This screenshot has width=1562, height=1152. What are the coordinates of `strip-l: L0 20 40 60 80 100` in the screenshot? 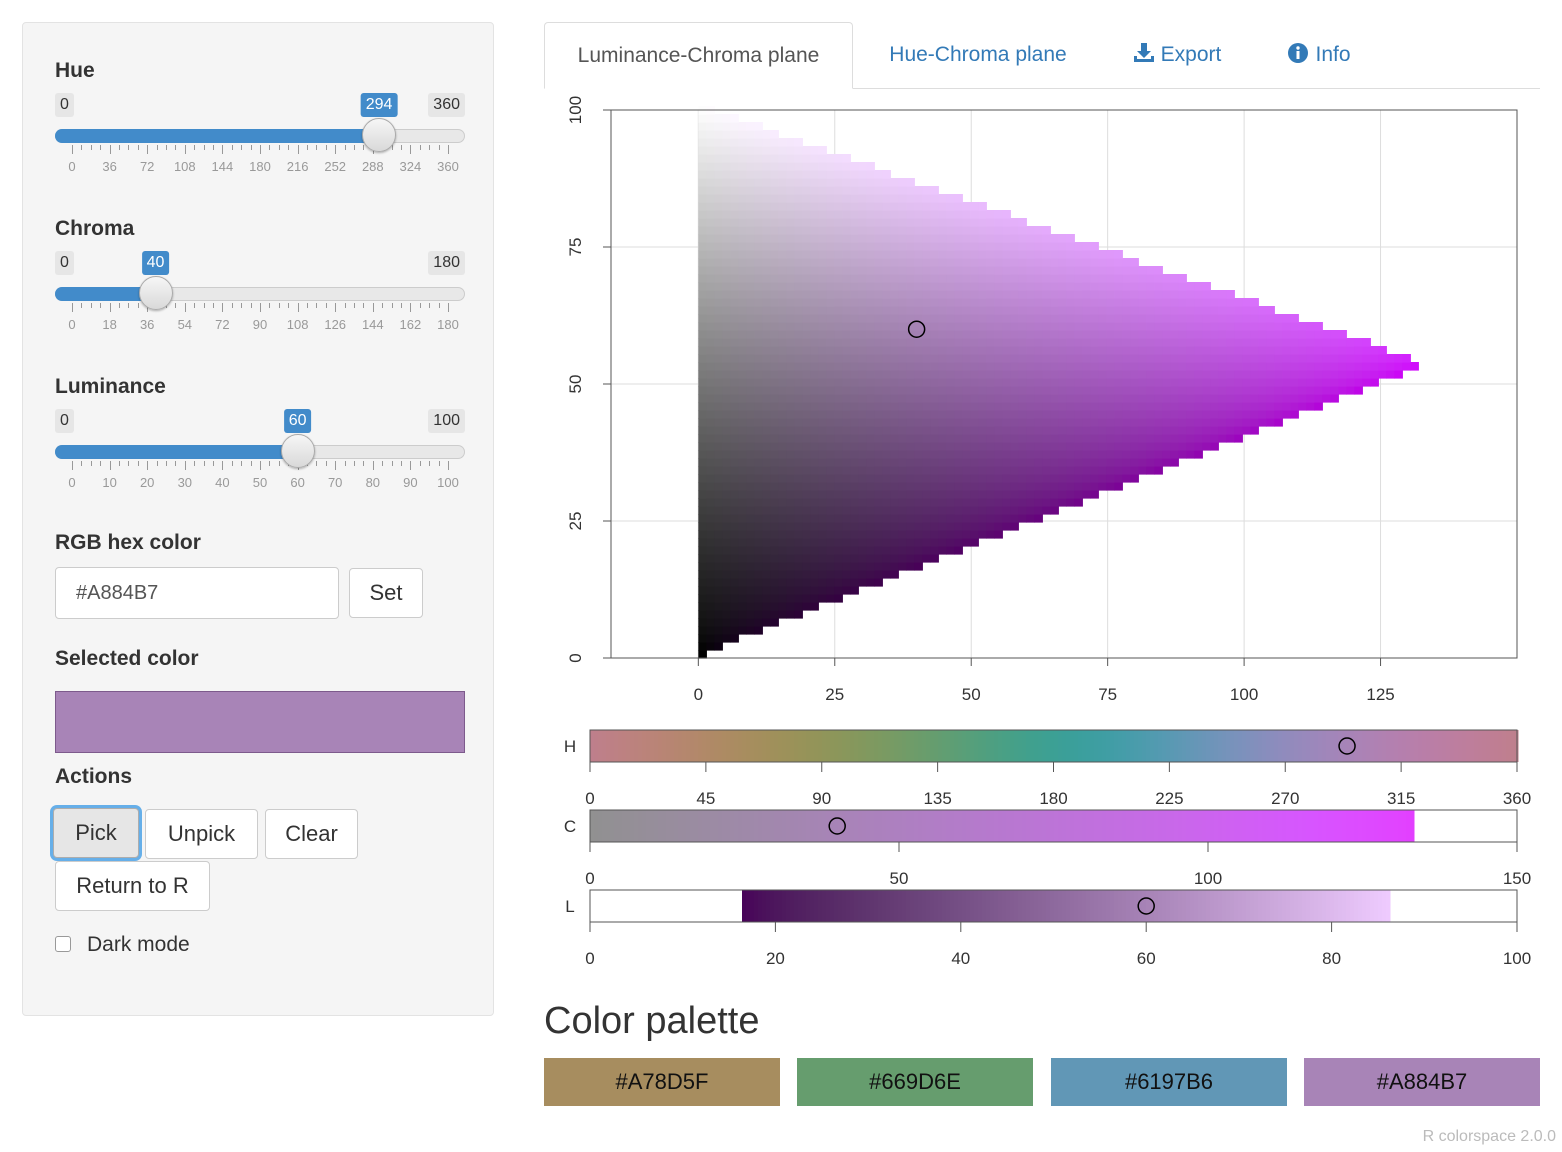 It's located at (1048, 928).